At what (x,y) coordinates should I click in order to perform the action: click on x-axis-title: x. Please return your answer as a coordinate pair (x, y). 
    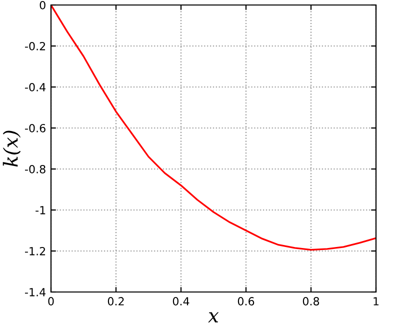
    Looking at the image, I should click on (213, 317).